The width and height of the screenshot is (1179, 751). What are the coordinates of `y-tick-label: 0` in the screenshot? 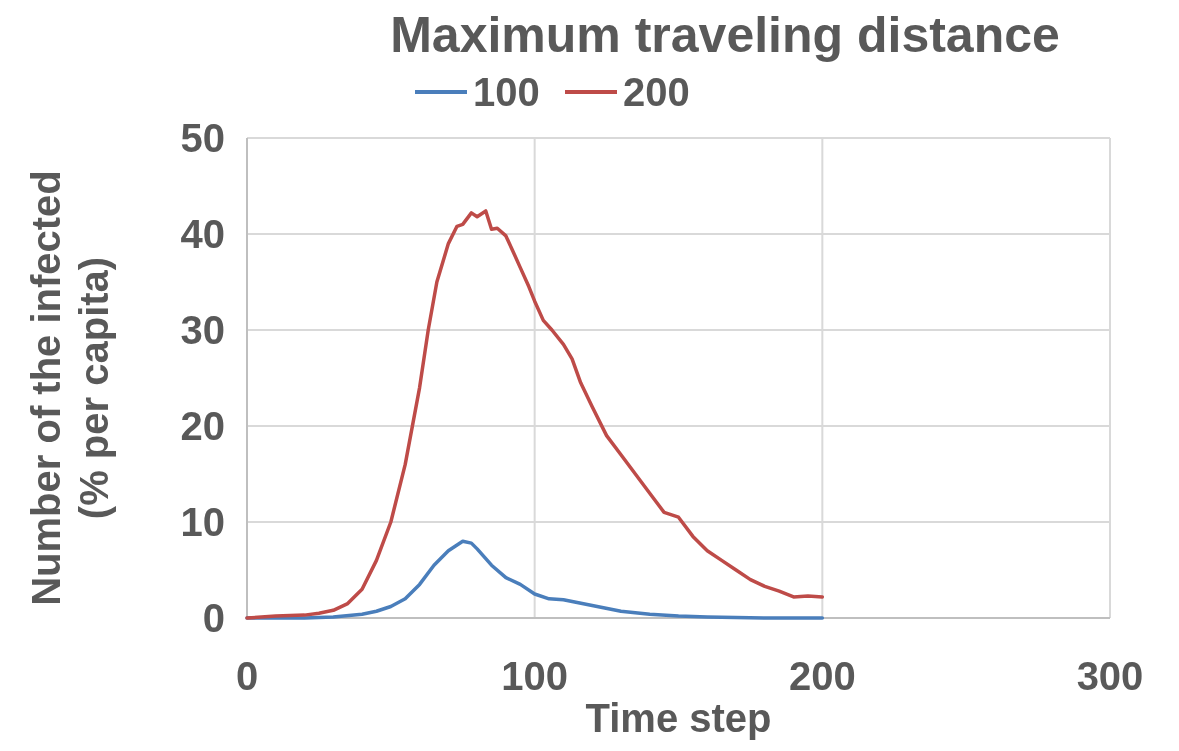 It's located at (213, 618).